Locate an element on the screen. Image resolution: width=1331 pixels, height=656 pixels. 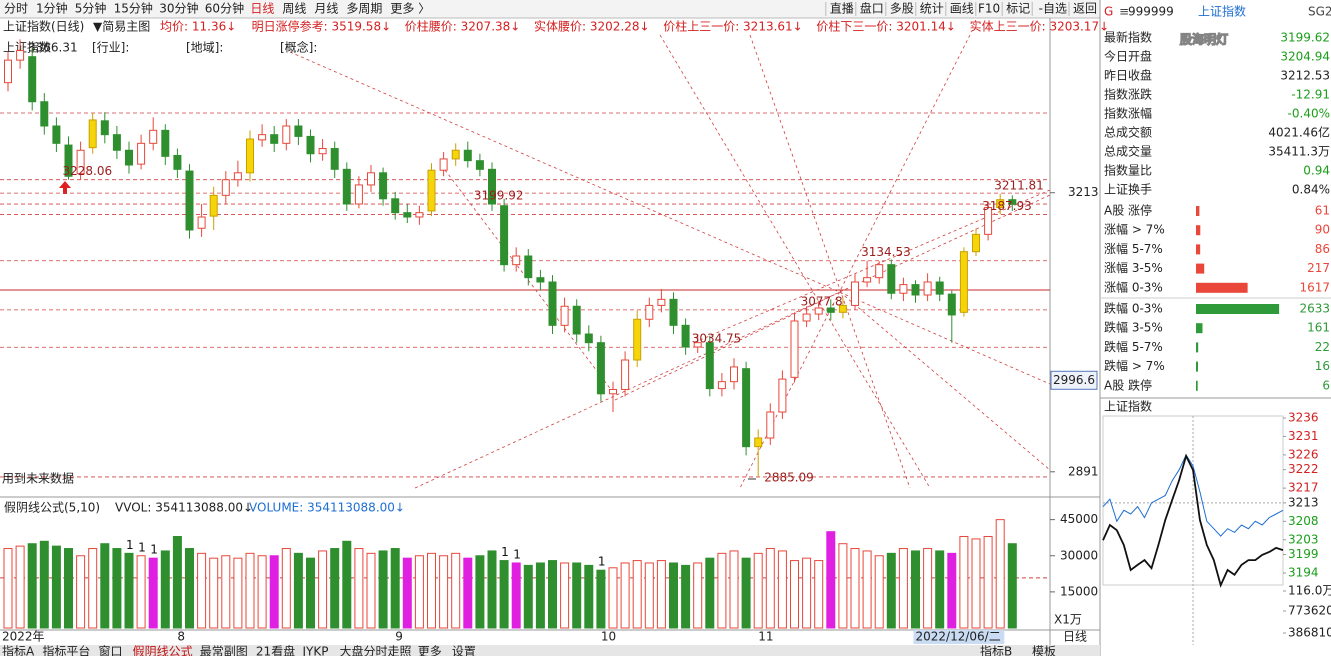
quote-label: 最新指数 is located at coordinates (1128, 37).